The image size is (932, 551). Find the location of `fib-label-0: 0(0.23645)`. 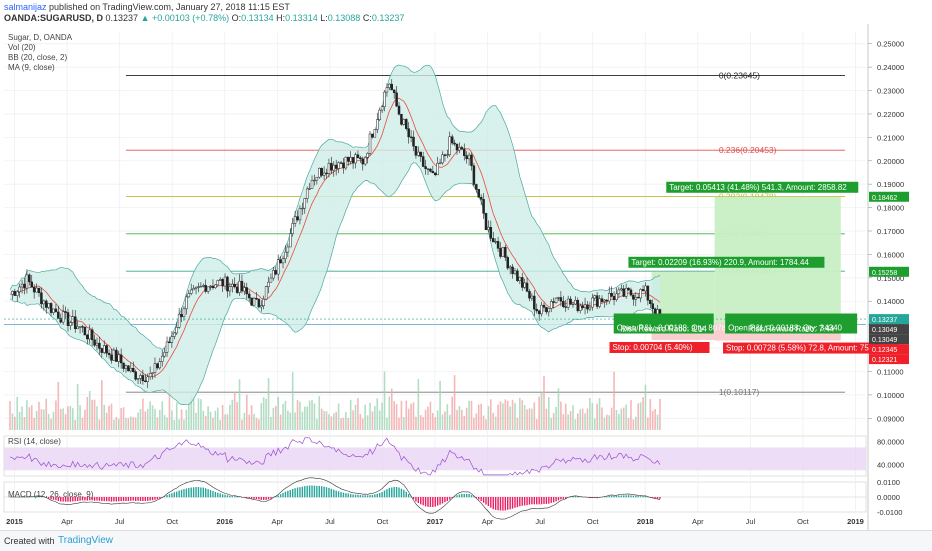

fib-label-0: 0(0.23645) is located at coordinates (739, 75).